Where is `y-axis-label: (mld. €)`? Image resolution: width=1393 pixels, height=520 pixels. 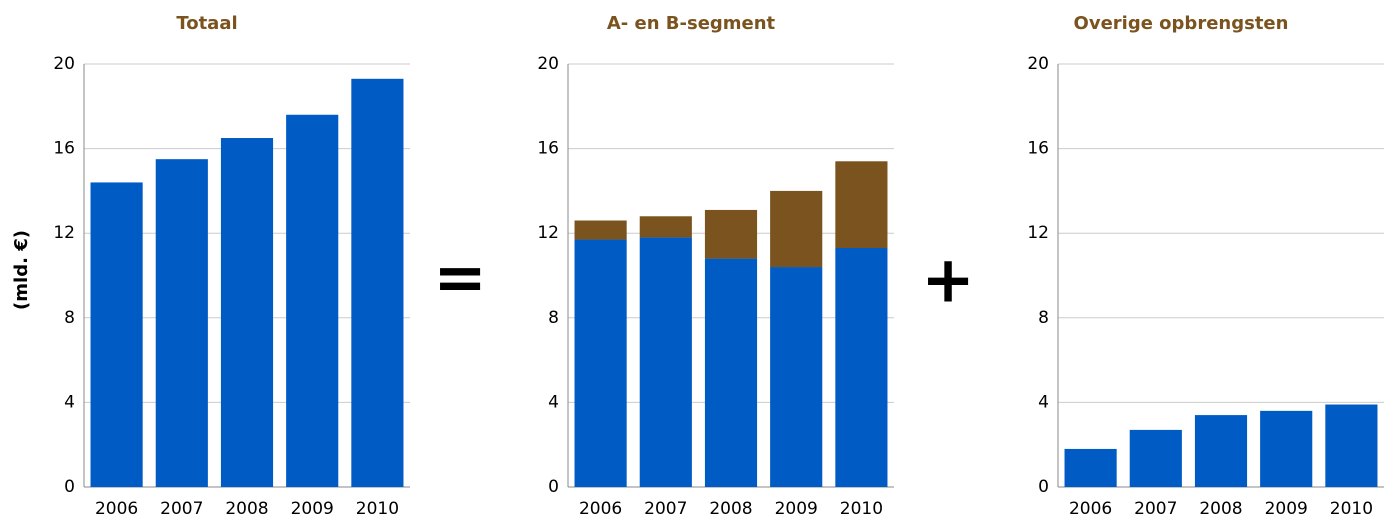 y-axis-label: (mld. €) is located at coordinates (21, 270).